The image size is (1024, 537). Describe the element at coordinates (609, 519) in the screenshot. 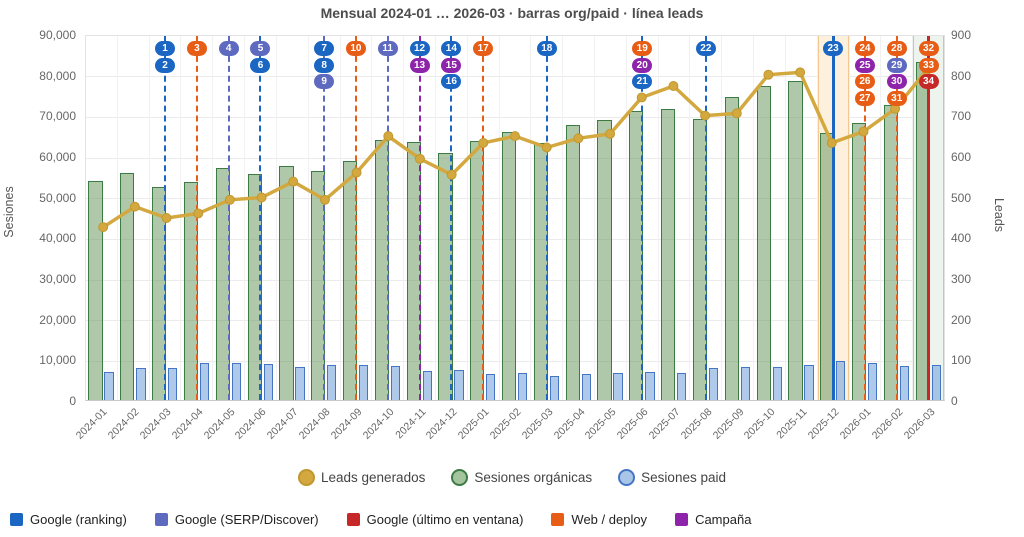

I see `event-legend-label: Web / deploy` at that location.